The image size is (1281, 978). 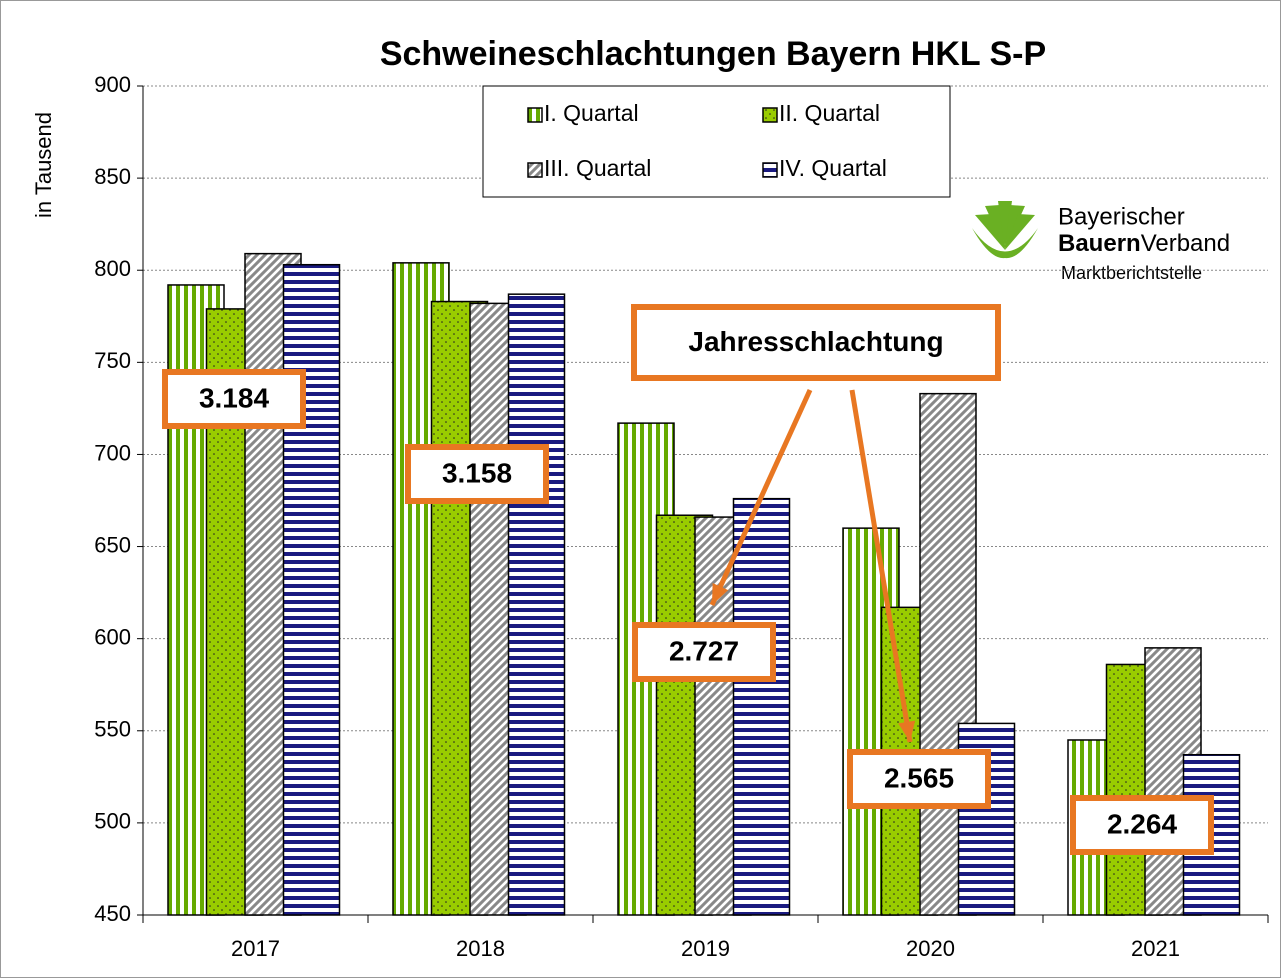 What do you see at coordinates (112, 913) in the screenshot?
I see `y-tick-label: 450` at bounding box center [112, 913].